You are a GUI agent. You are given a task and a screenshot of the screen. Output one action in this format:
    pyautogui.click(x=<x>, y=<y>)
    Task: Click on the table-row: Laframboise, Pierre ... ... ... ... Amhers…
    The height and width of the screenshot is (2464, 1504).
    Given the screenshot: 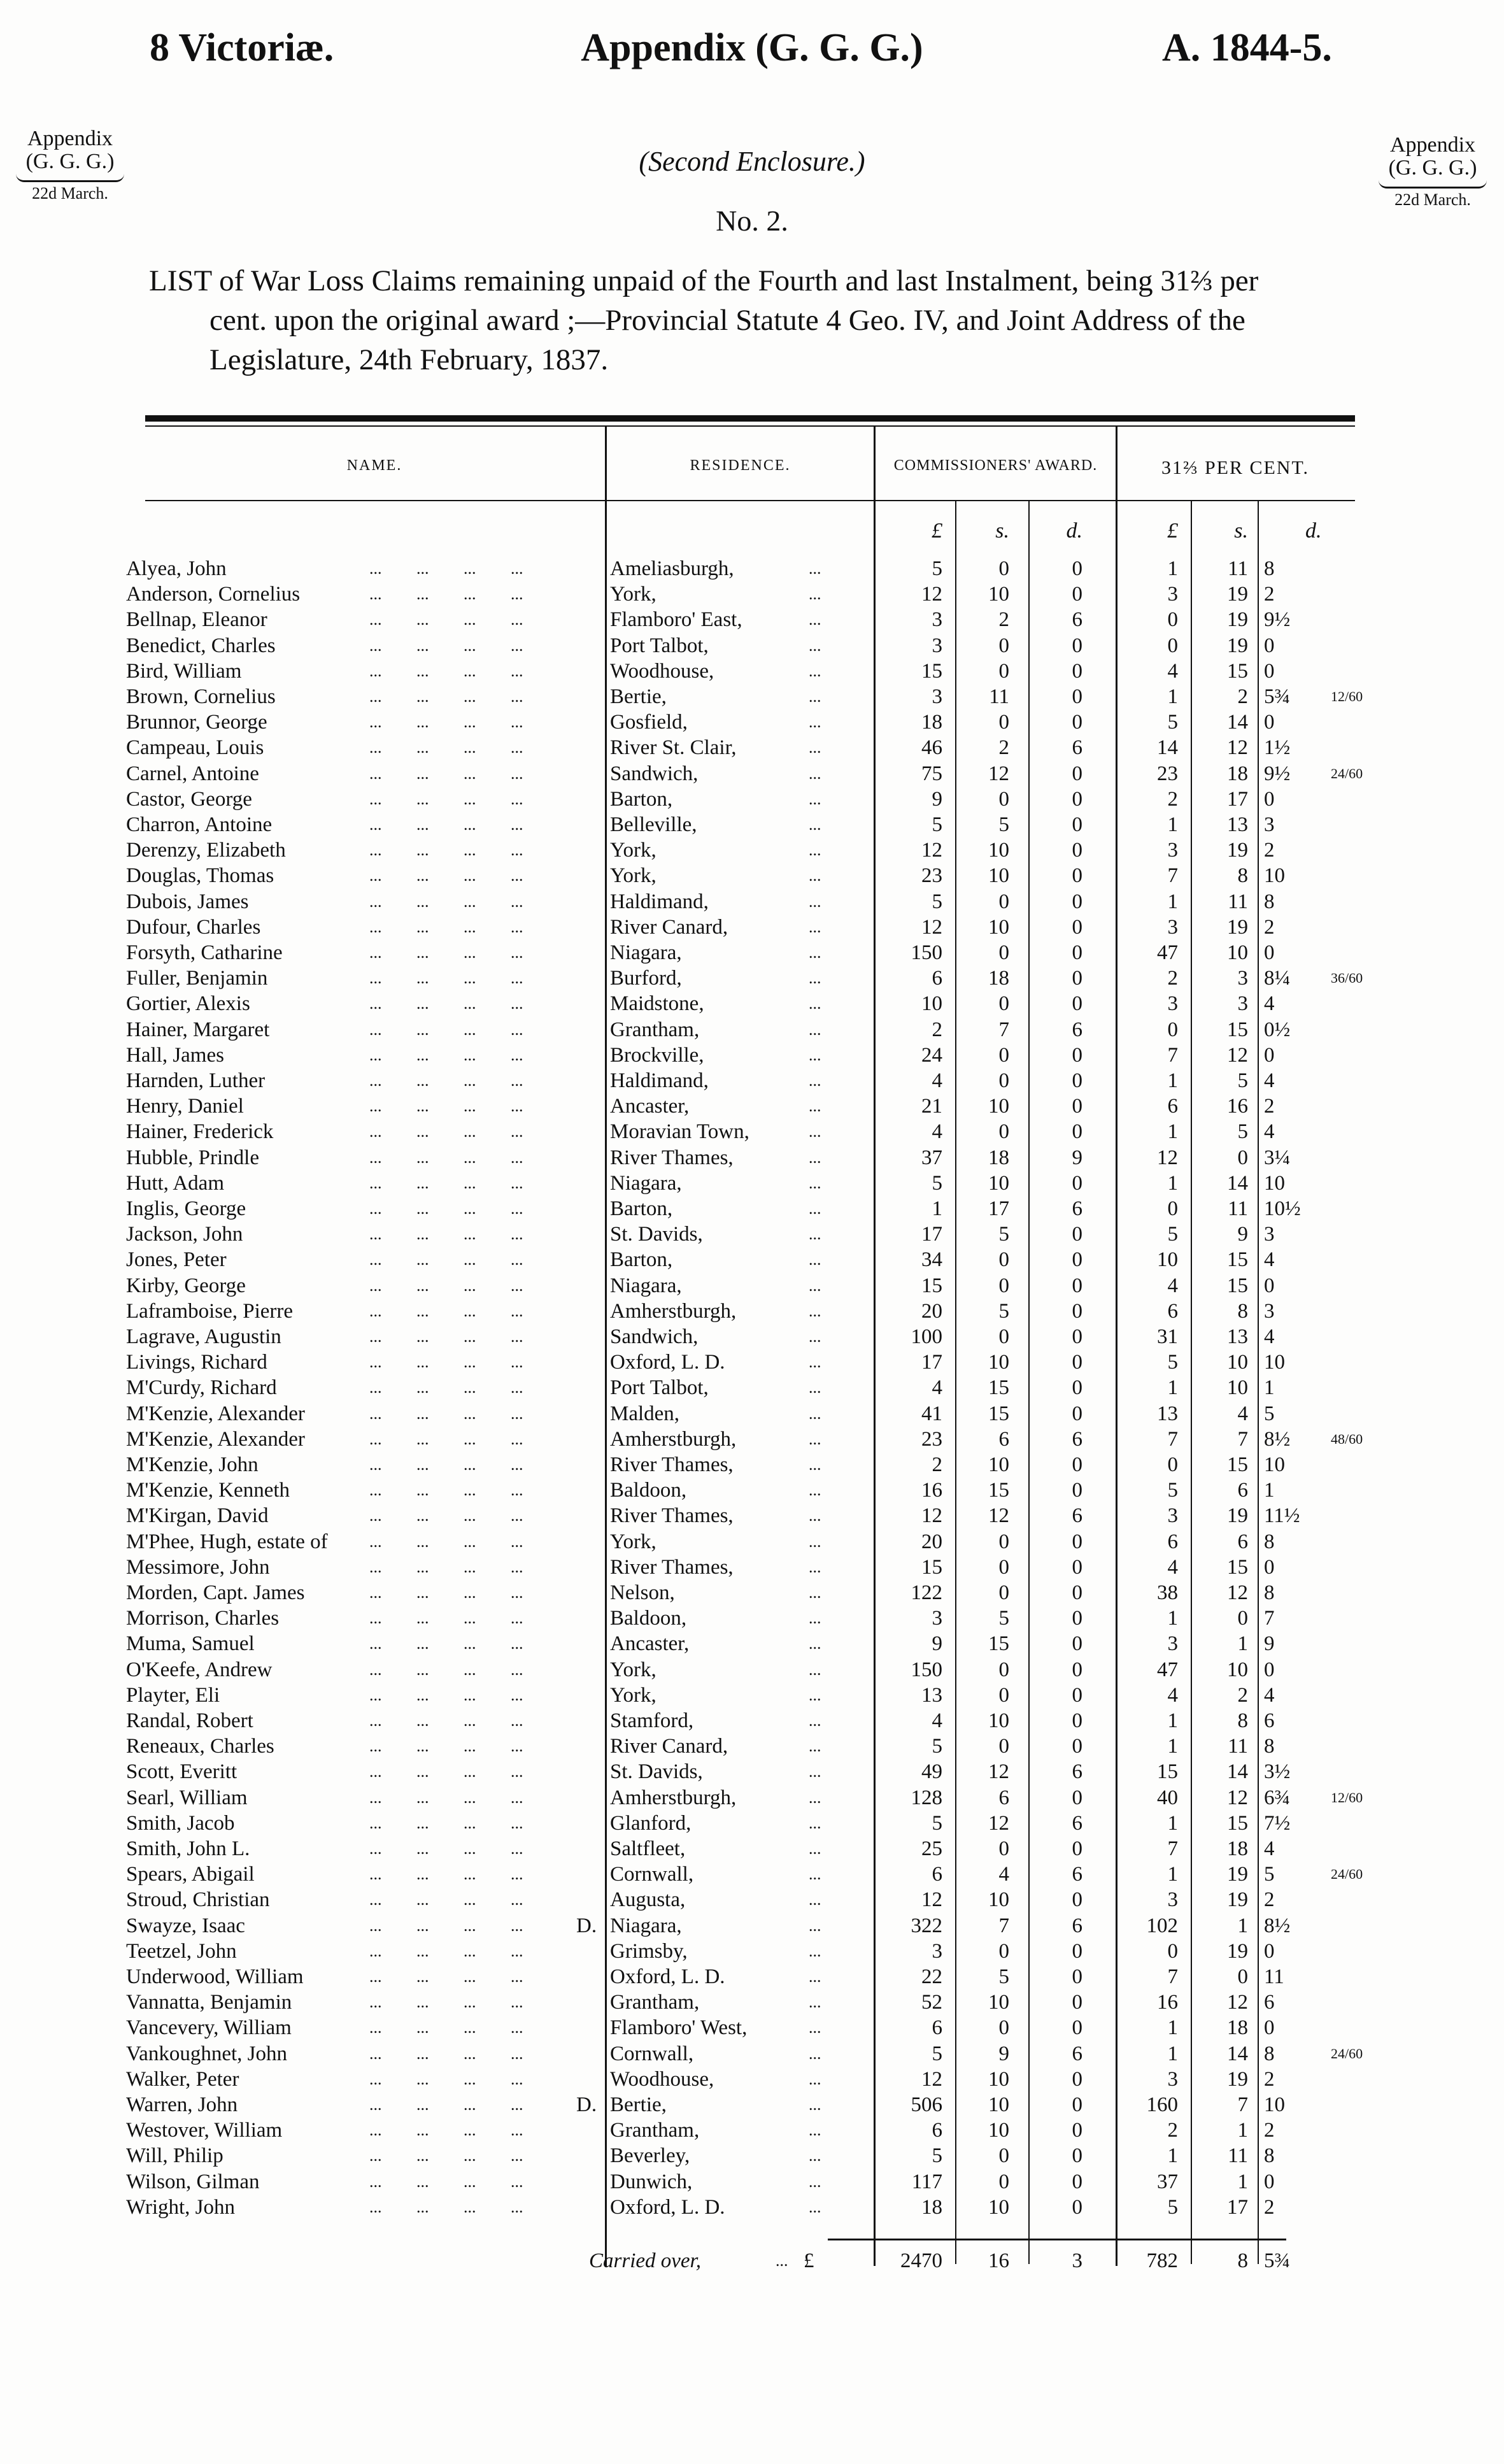 What is the action you would take?
    pyautogui.click(x=752, y=1311)
    